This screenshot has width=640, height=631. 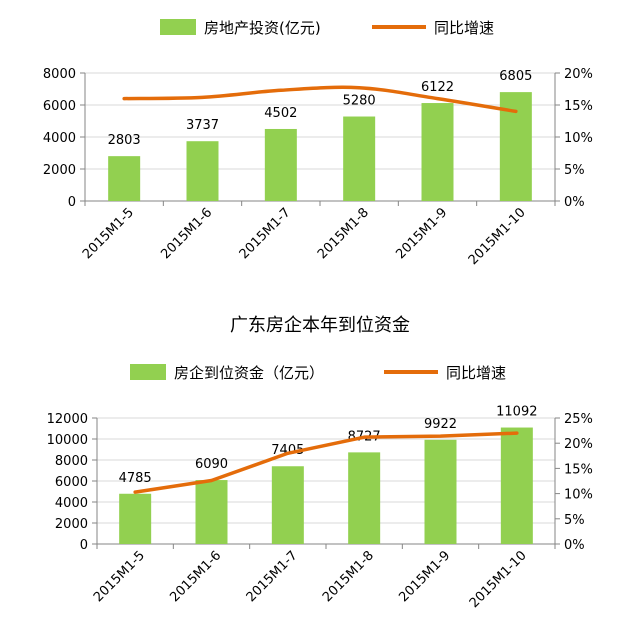 I want to click on chart2-y-tick-label: 10000, so click(x=67, y=440).